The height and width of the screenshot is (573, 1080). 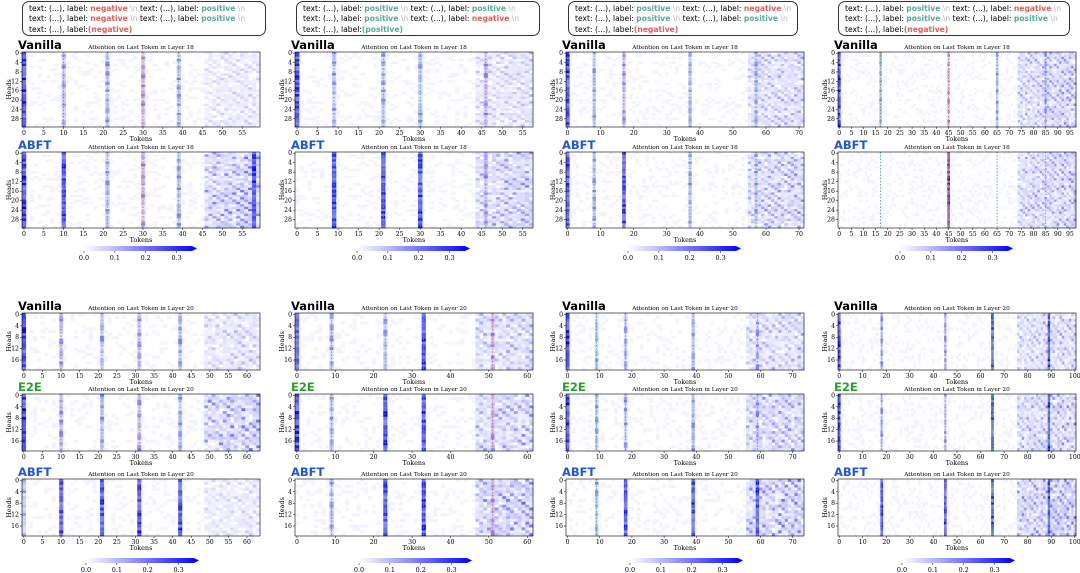 What do you see at coordinates (135, 542) in the screenshot?
I see `x-tick-label: 30` at bounding box center [135, 542].